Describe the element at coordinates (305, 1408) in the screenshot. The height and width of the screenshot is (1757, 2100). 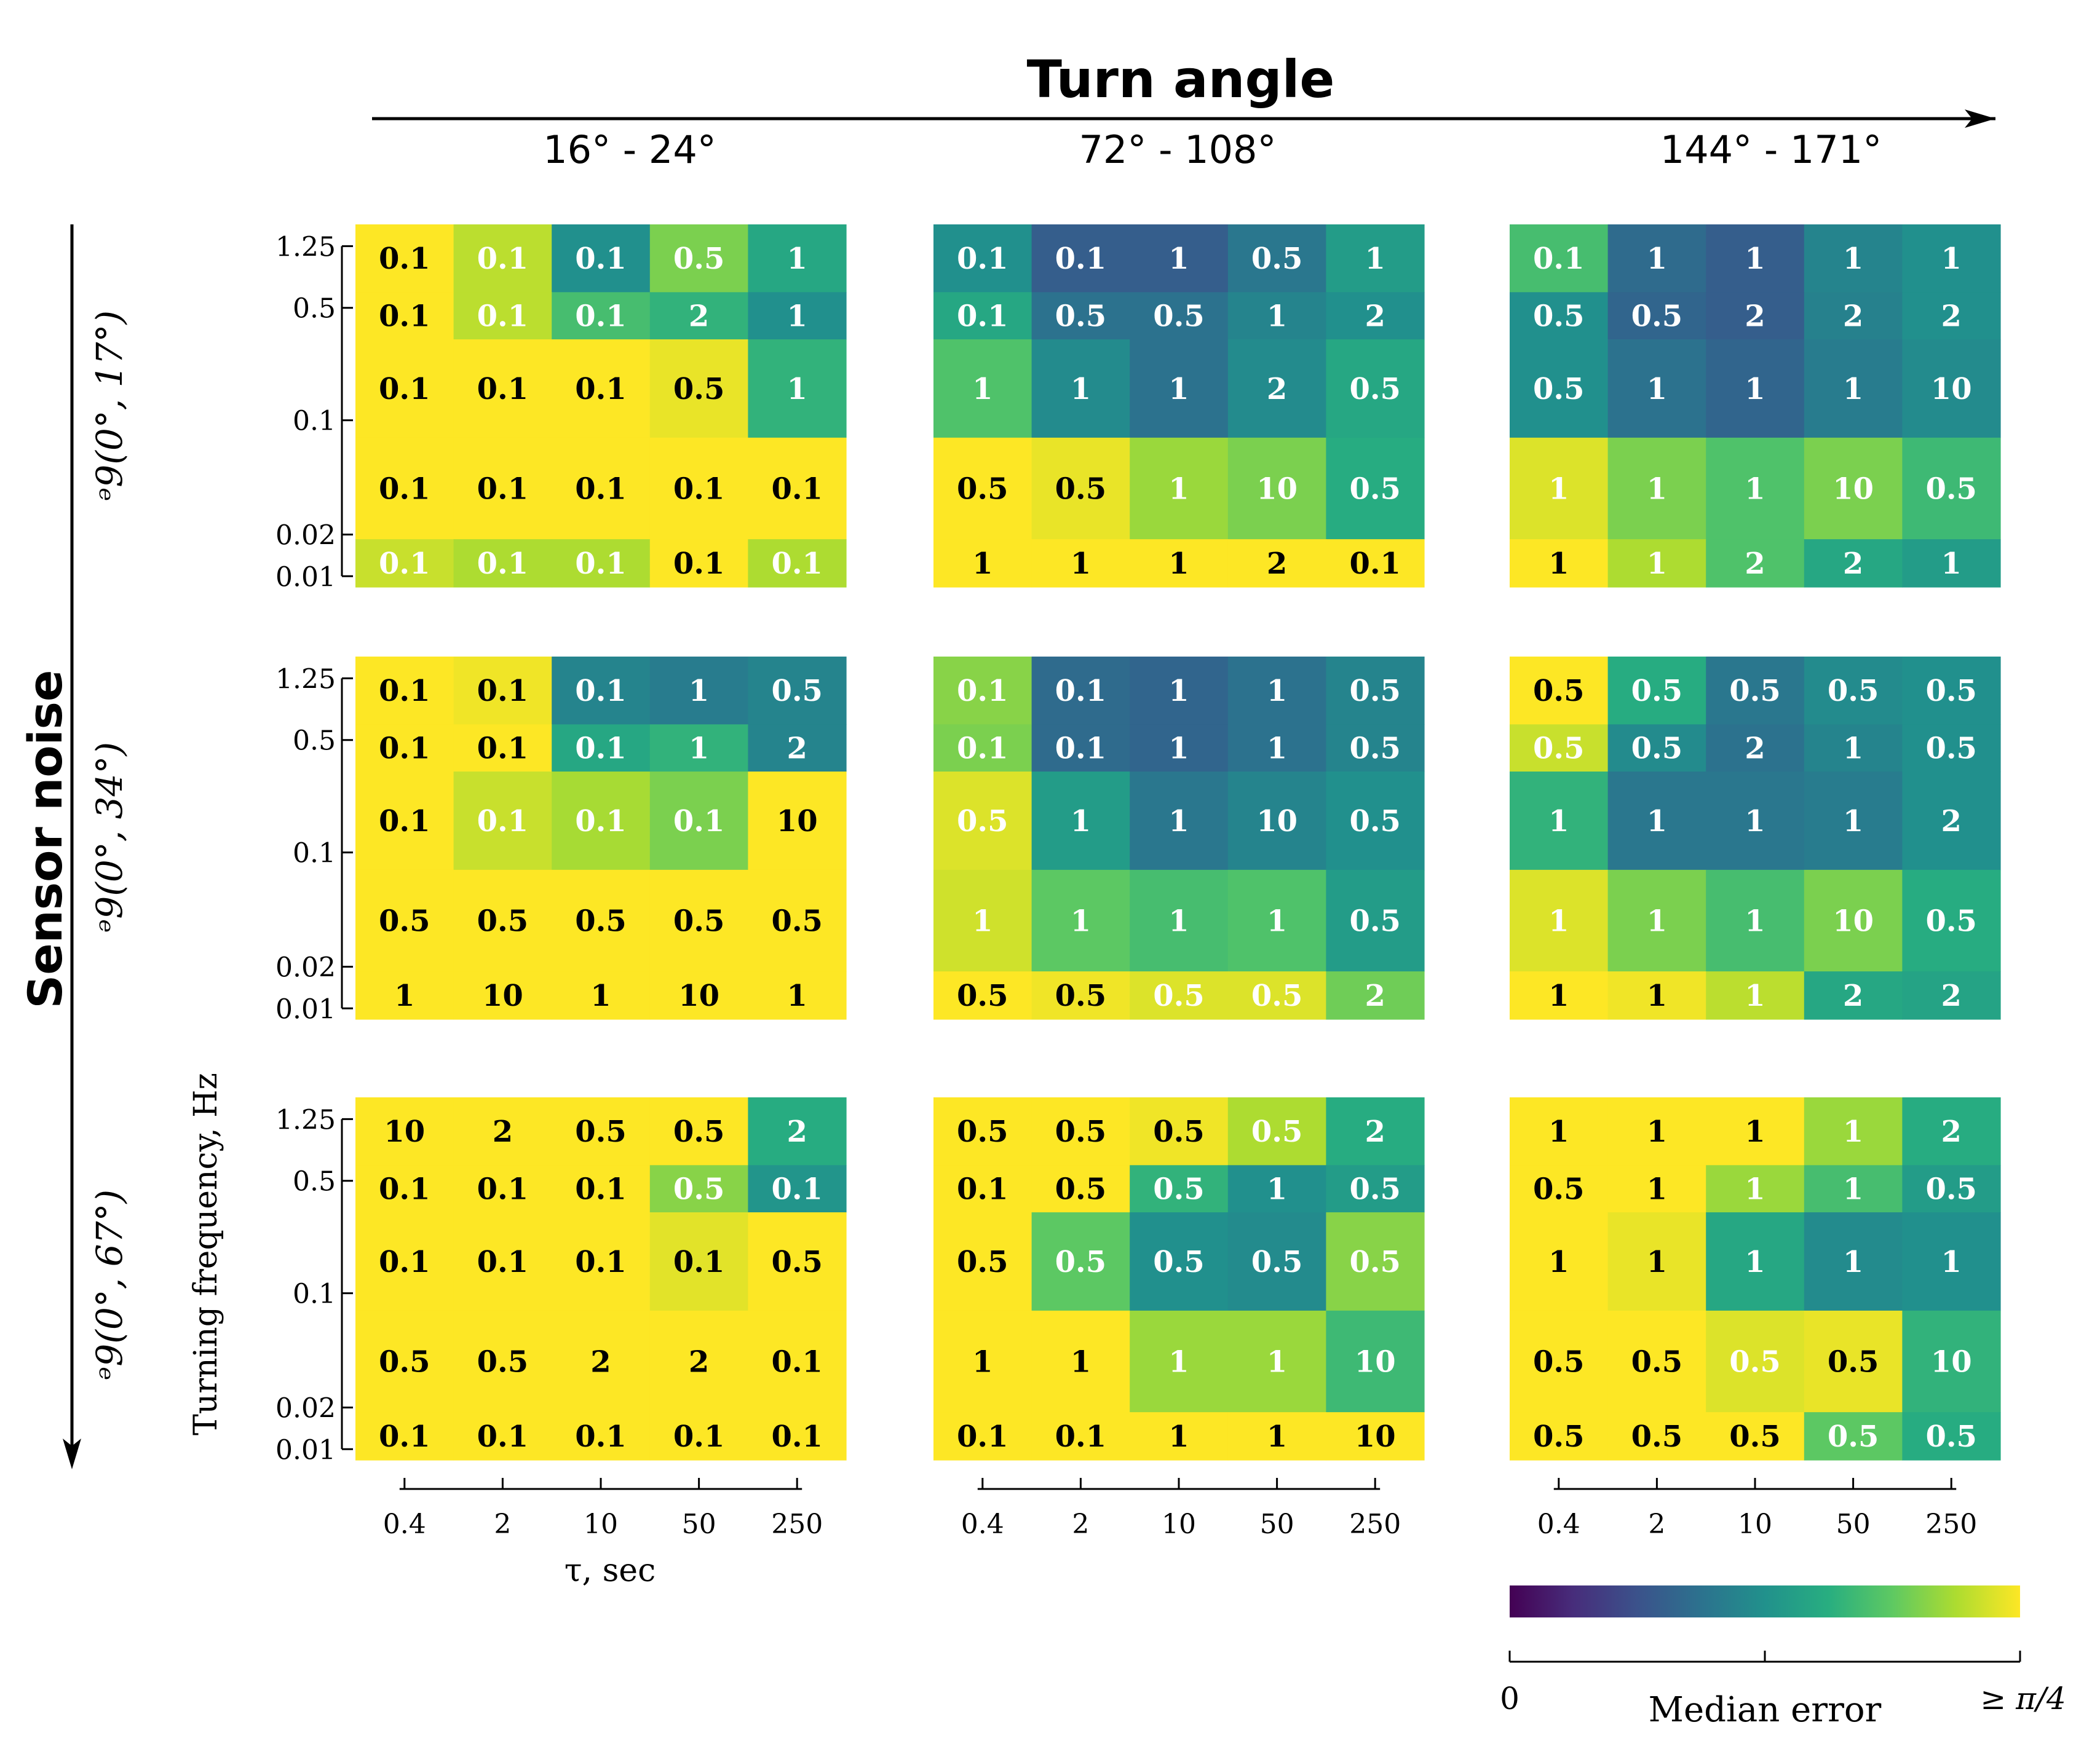
I see `y-tick-label: 0.02` at that location.